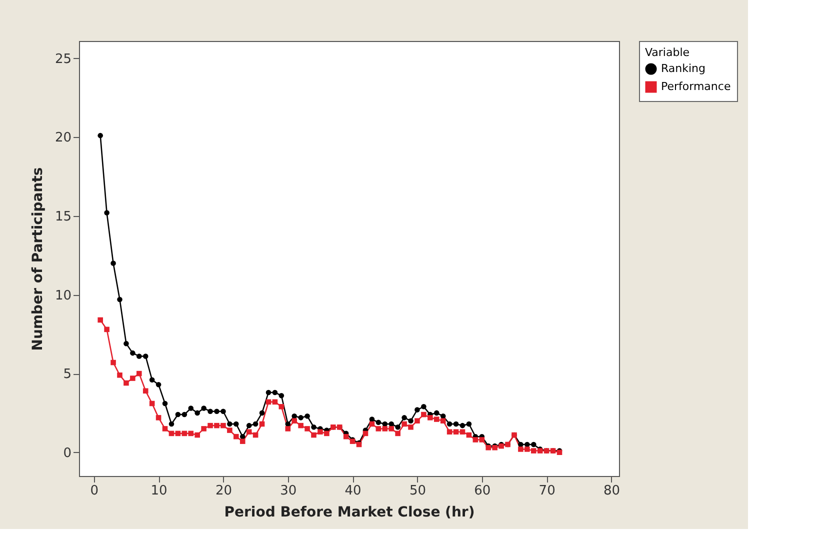 The image size is (824, 560). I want to click on x-tick-label: 70, so click(547, 491).